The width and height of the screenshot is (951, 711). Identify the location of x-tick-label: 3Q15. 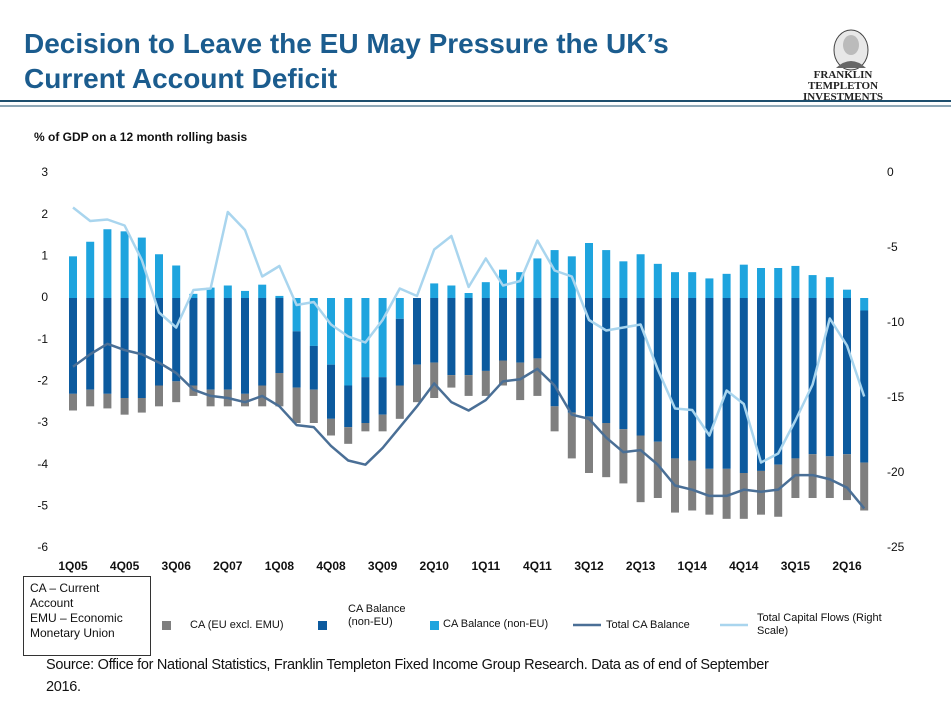
(796, 566).